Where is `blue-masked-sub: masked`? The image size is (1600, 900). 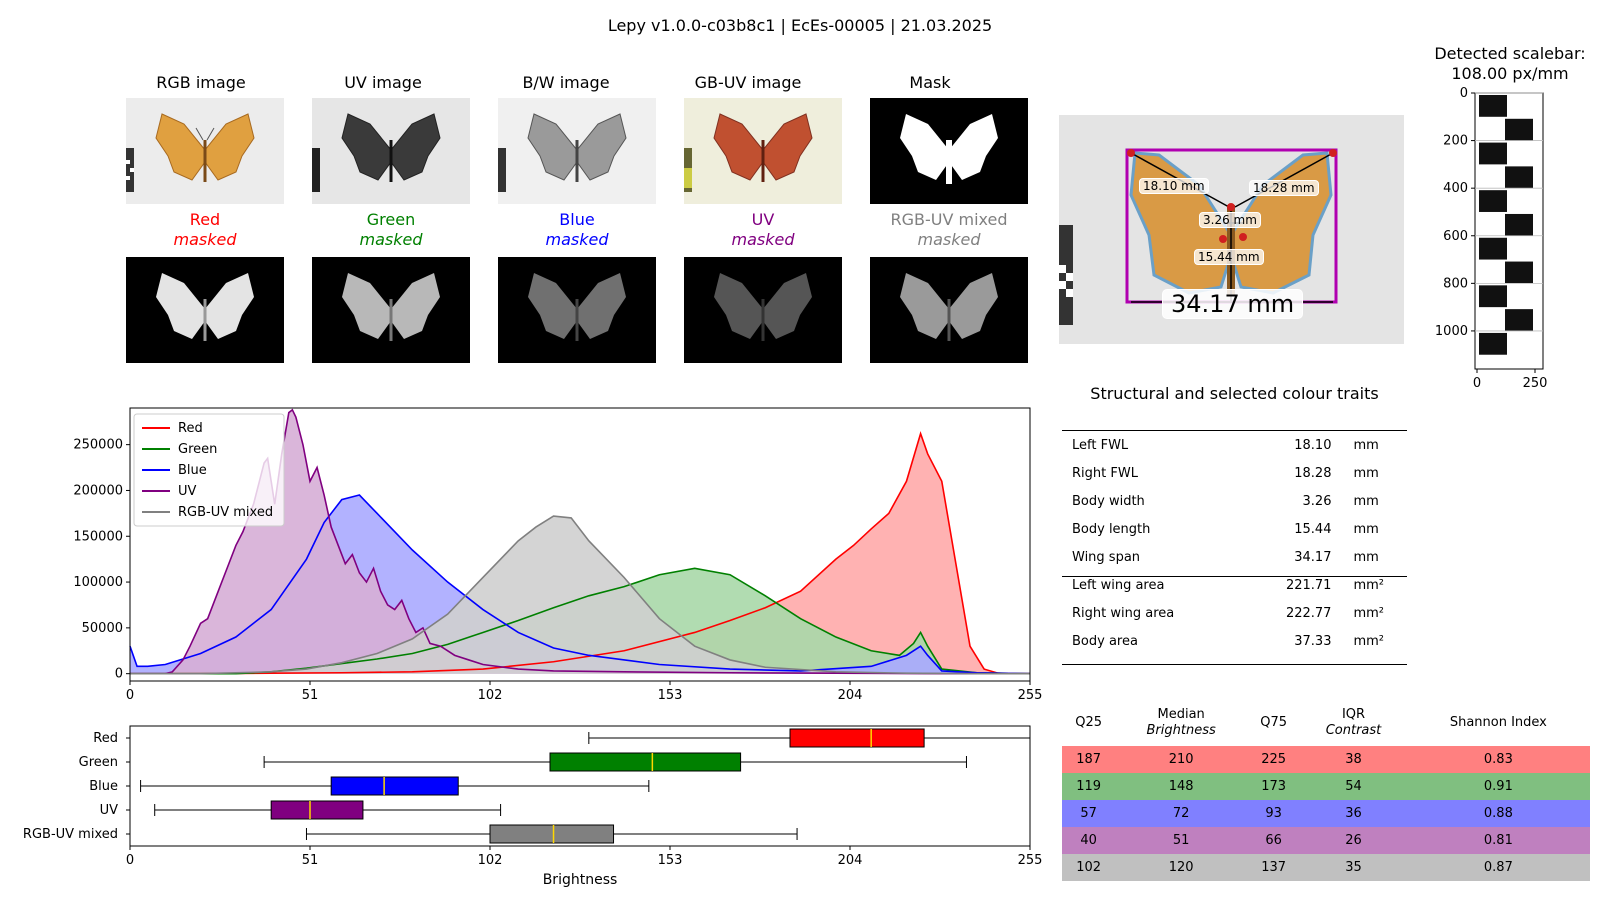 blue-masked-sub: masked is located at coordinates (577, 239).